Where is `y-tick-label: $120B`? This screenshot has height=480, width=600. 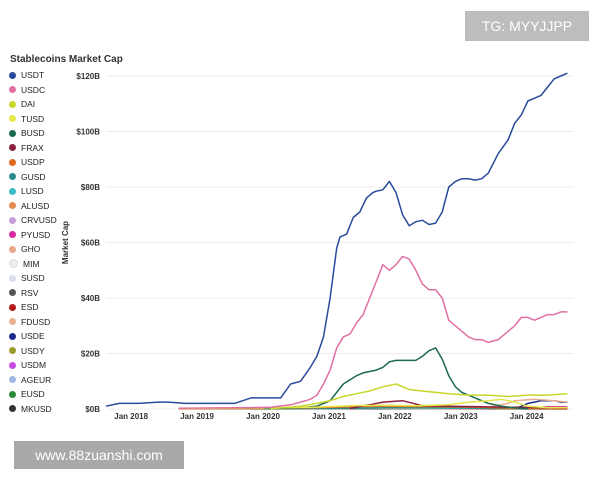
y-tick-label: $120B is located at coordinates (88, 76).